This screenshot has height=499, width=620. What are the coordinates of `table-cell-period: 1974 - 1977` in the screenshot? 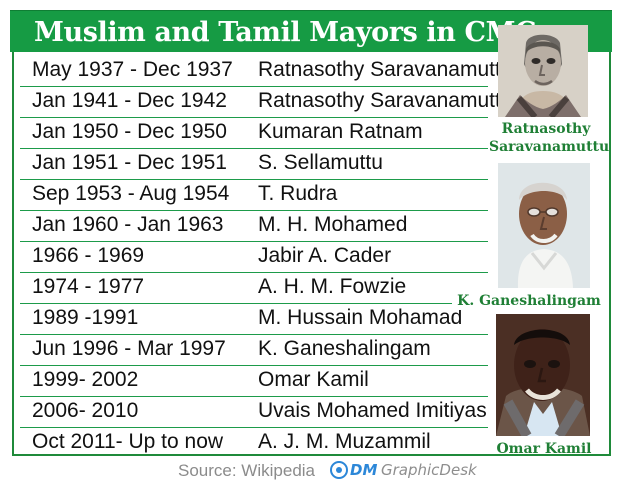 It's located at (88, 286).